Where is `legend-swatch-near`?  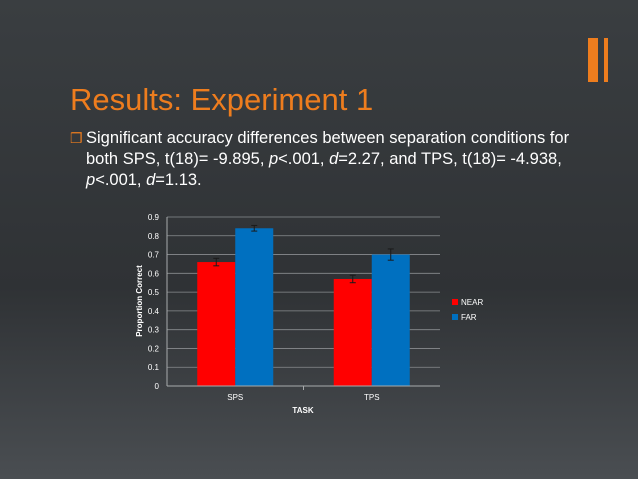 legend-swatch-near is located at coordinates (455, 302).